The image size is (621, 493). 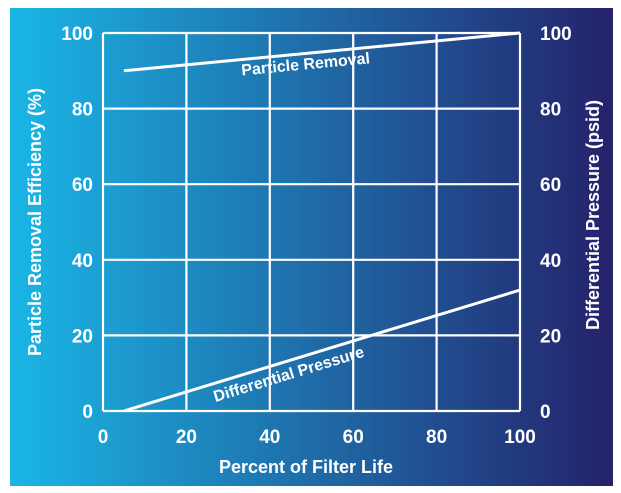 I want to click on x-axis-title: Percent of Filter Life, so click(x=306, y=467).